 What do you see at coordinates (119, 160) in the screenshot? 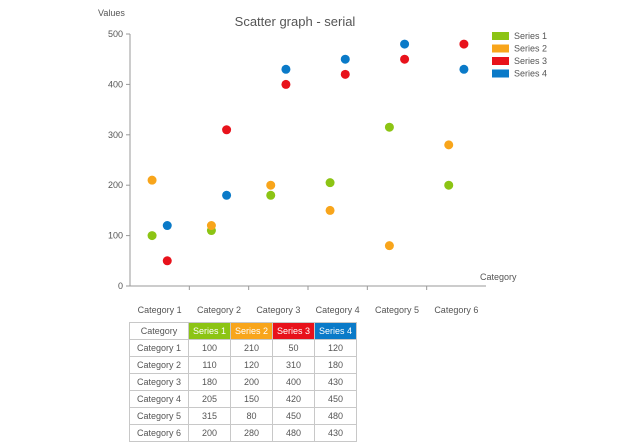
I see `y-axis-ticks: 0 100 200 300 400 500` at bounding box center [119, 160].